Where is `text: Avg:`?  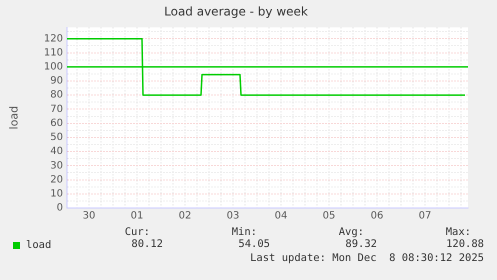
text: Avg: is located at coordinates (351, 232).